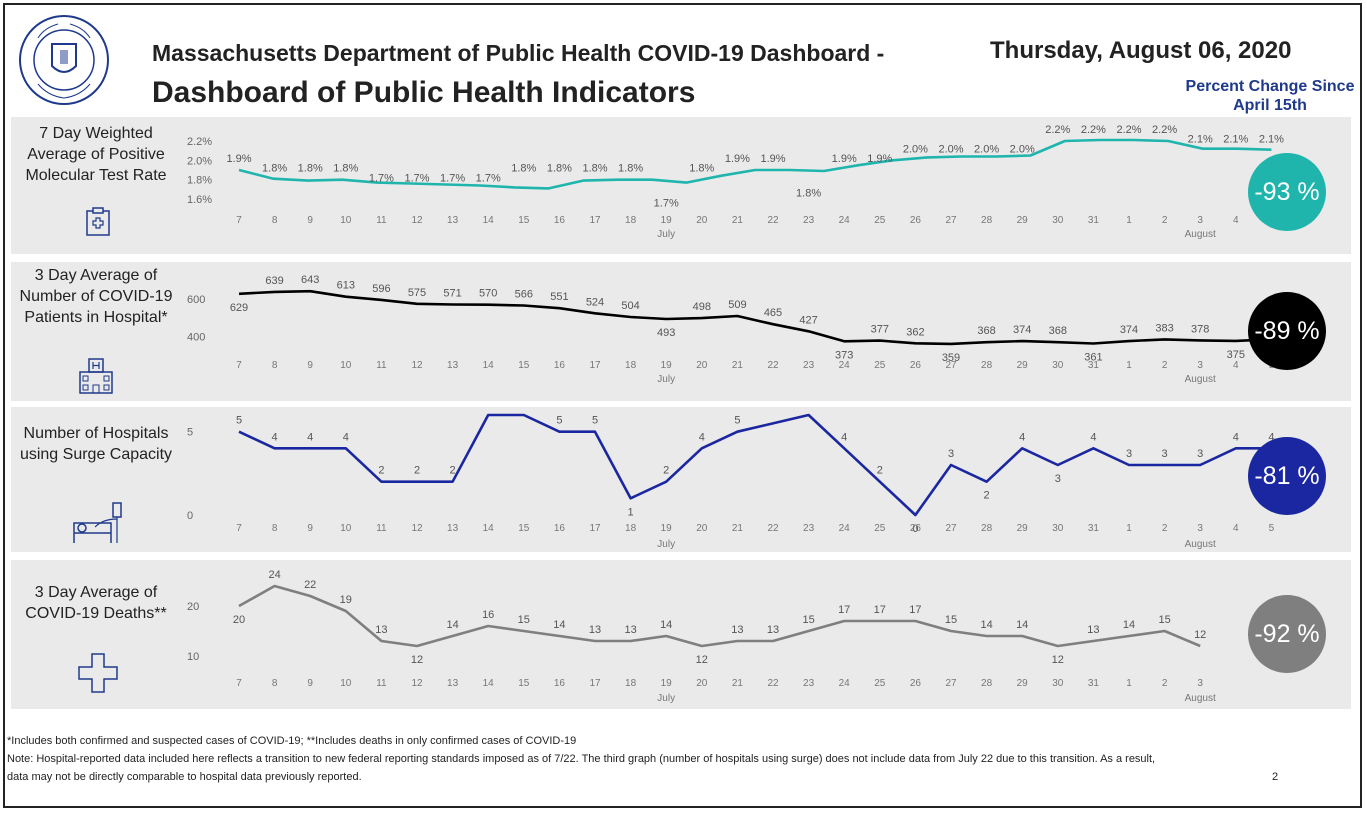 The height and width of the screenshot is (813, 1367). I want to click on x-tick-label: 22, so click(773, 528).